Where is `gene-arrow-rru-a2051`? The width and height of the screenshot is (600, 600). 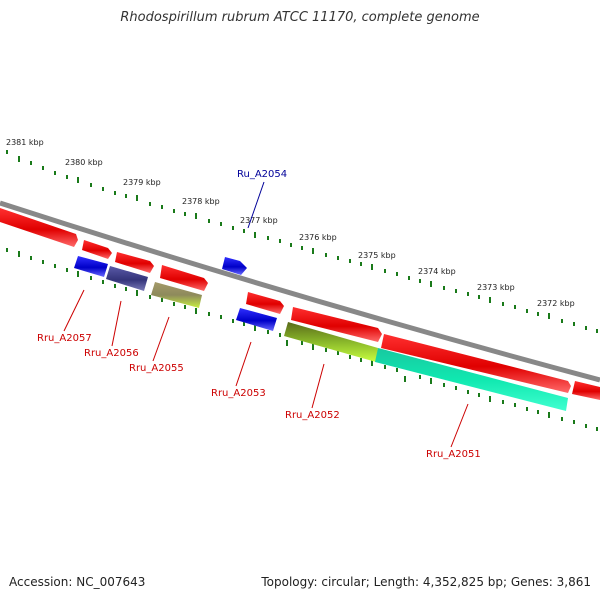 gene-arrow-rru-a2051 is located at coordinates (471, 379).